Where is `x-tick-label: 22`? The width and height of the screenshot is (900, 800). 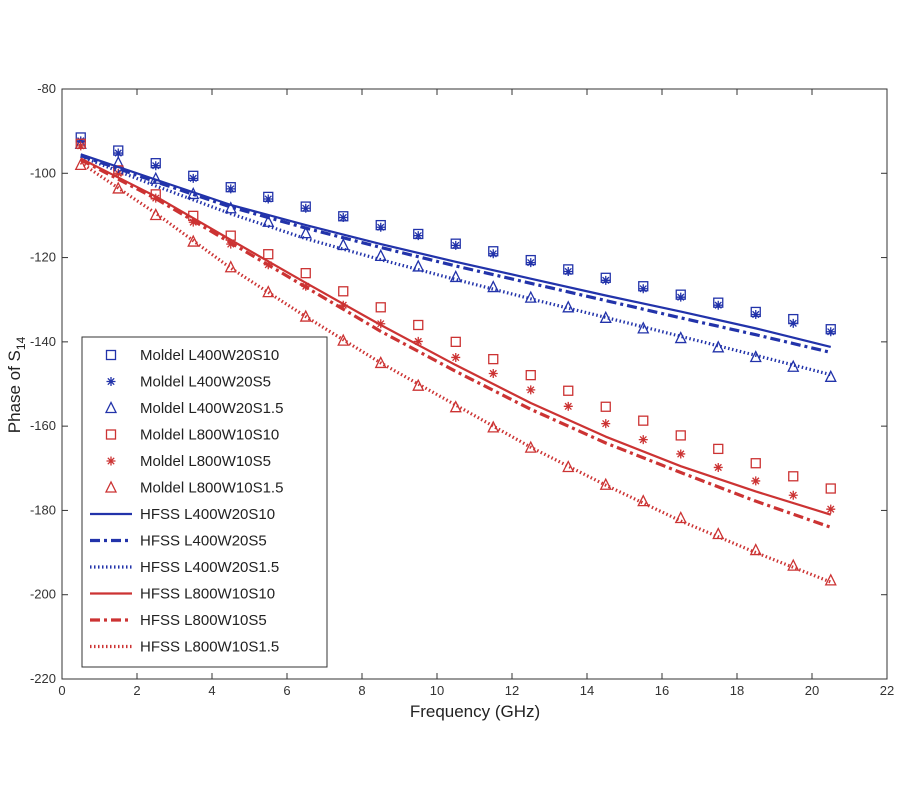 x-tick-label: 22 is located at coordinates (887, 690).